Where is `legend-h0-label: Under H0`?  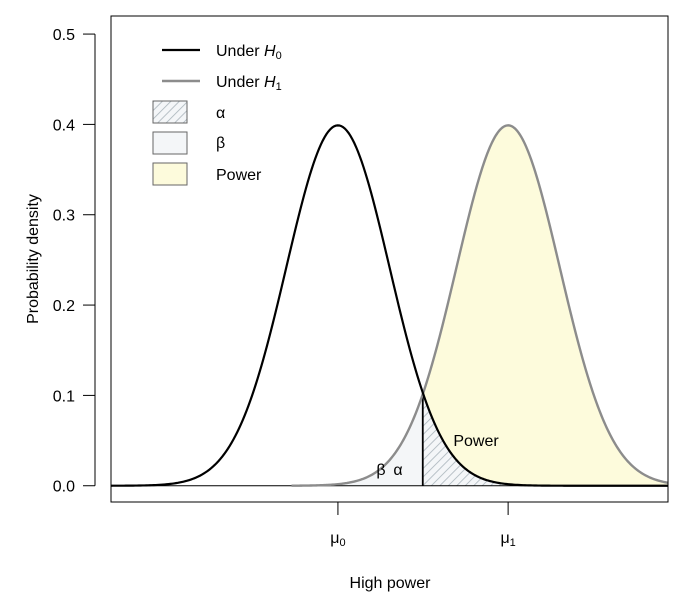 legend-h0-label: Under H0 is located at coordinates (249, 52).